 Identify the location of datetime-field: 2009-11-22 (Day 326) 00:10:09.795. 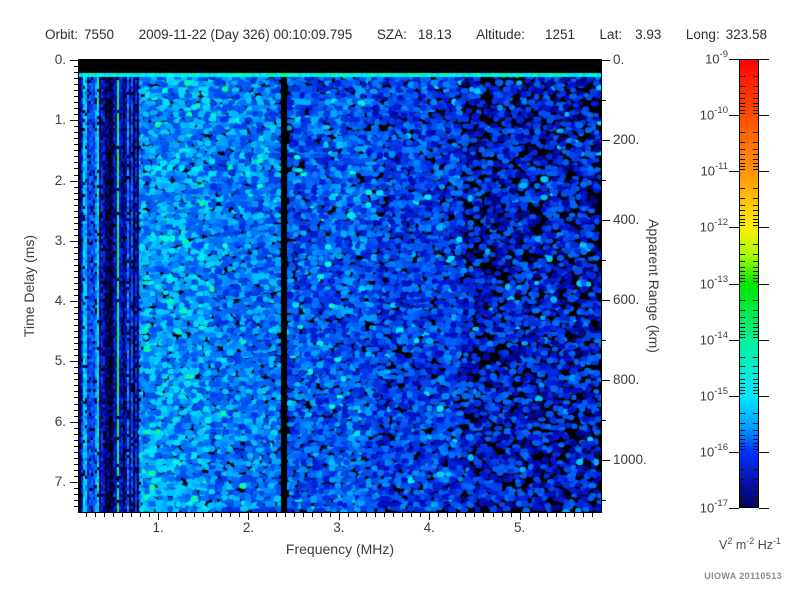
(246, 34).